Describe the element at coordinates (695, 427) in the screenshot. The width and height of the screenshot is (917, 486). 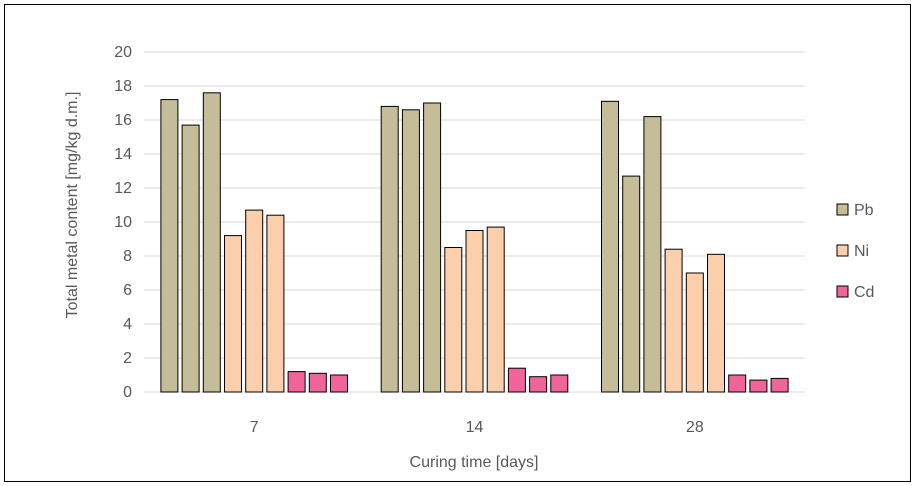
I see `x-tick-28: 28` at that location.